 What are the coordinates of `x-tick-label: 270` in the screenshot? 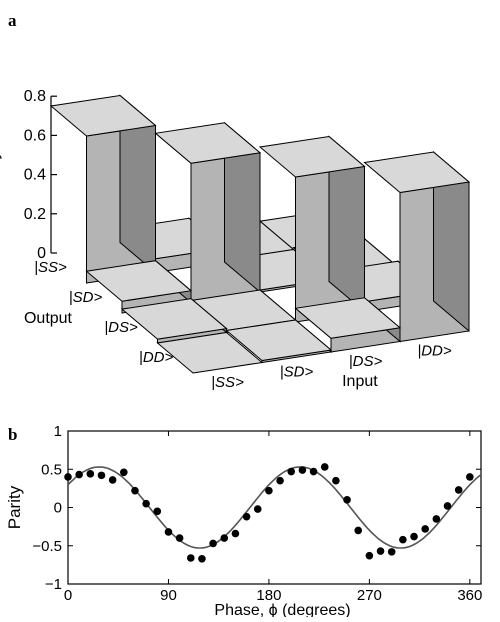 It's located at (369, 595).